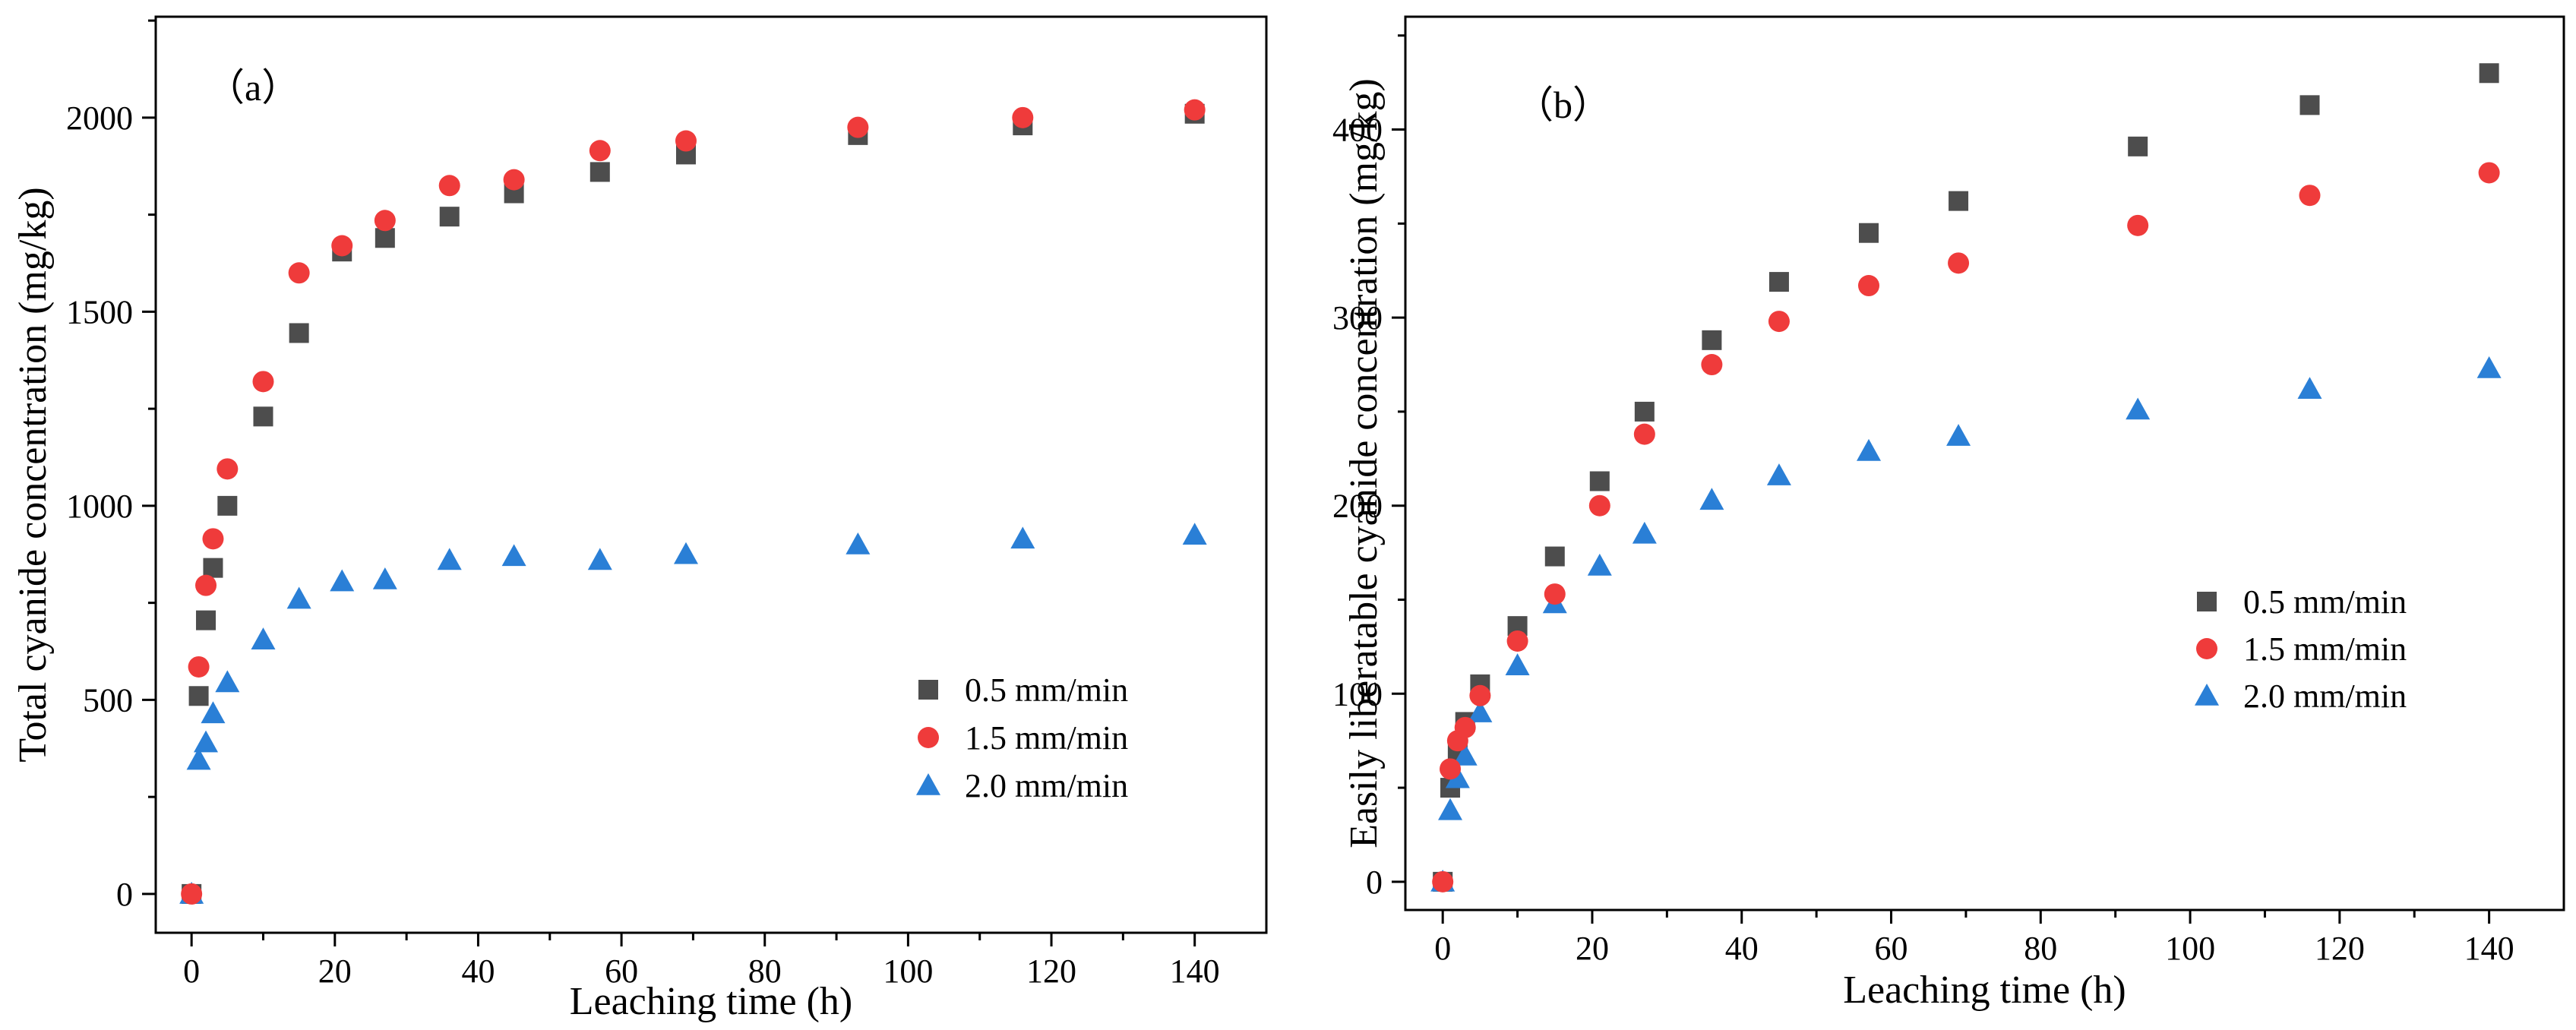 Image resolution: width=2576 pixels, height=1030 pixels. I want to click on y-tick-label: 2000, so click(99, 118).